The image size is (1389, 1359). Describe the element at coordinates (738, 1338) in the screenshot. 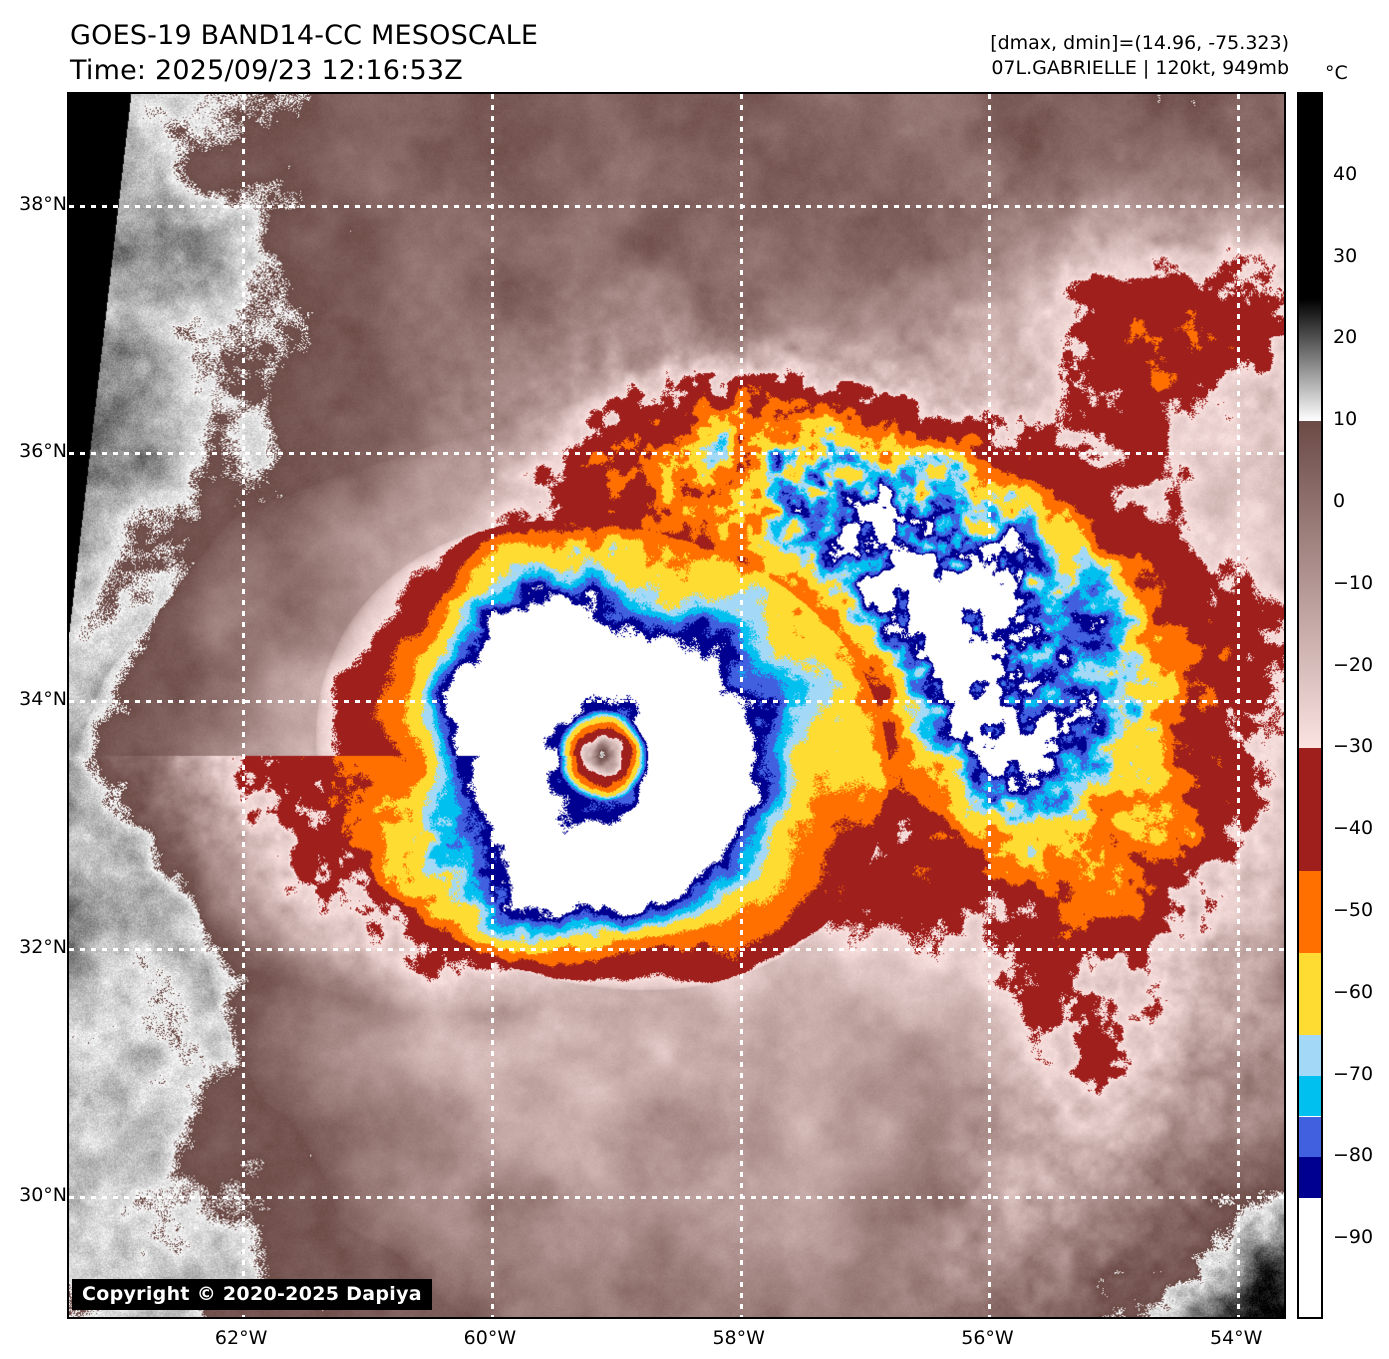

I see `lon-tick-label-58: 58°W` at that location.